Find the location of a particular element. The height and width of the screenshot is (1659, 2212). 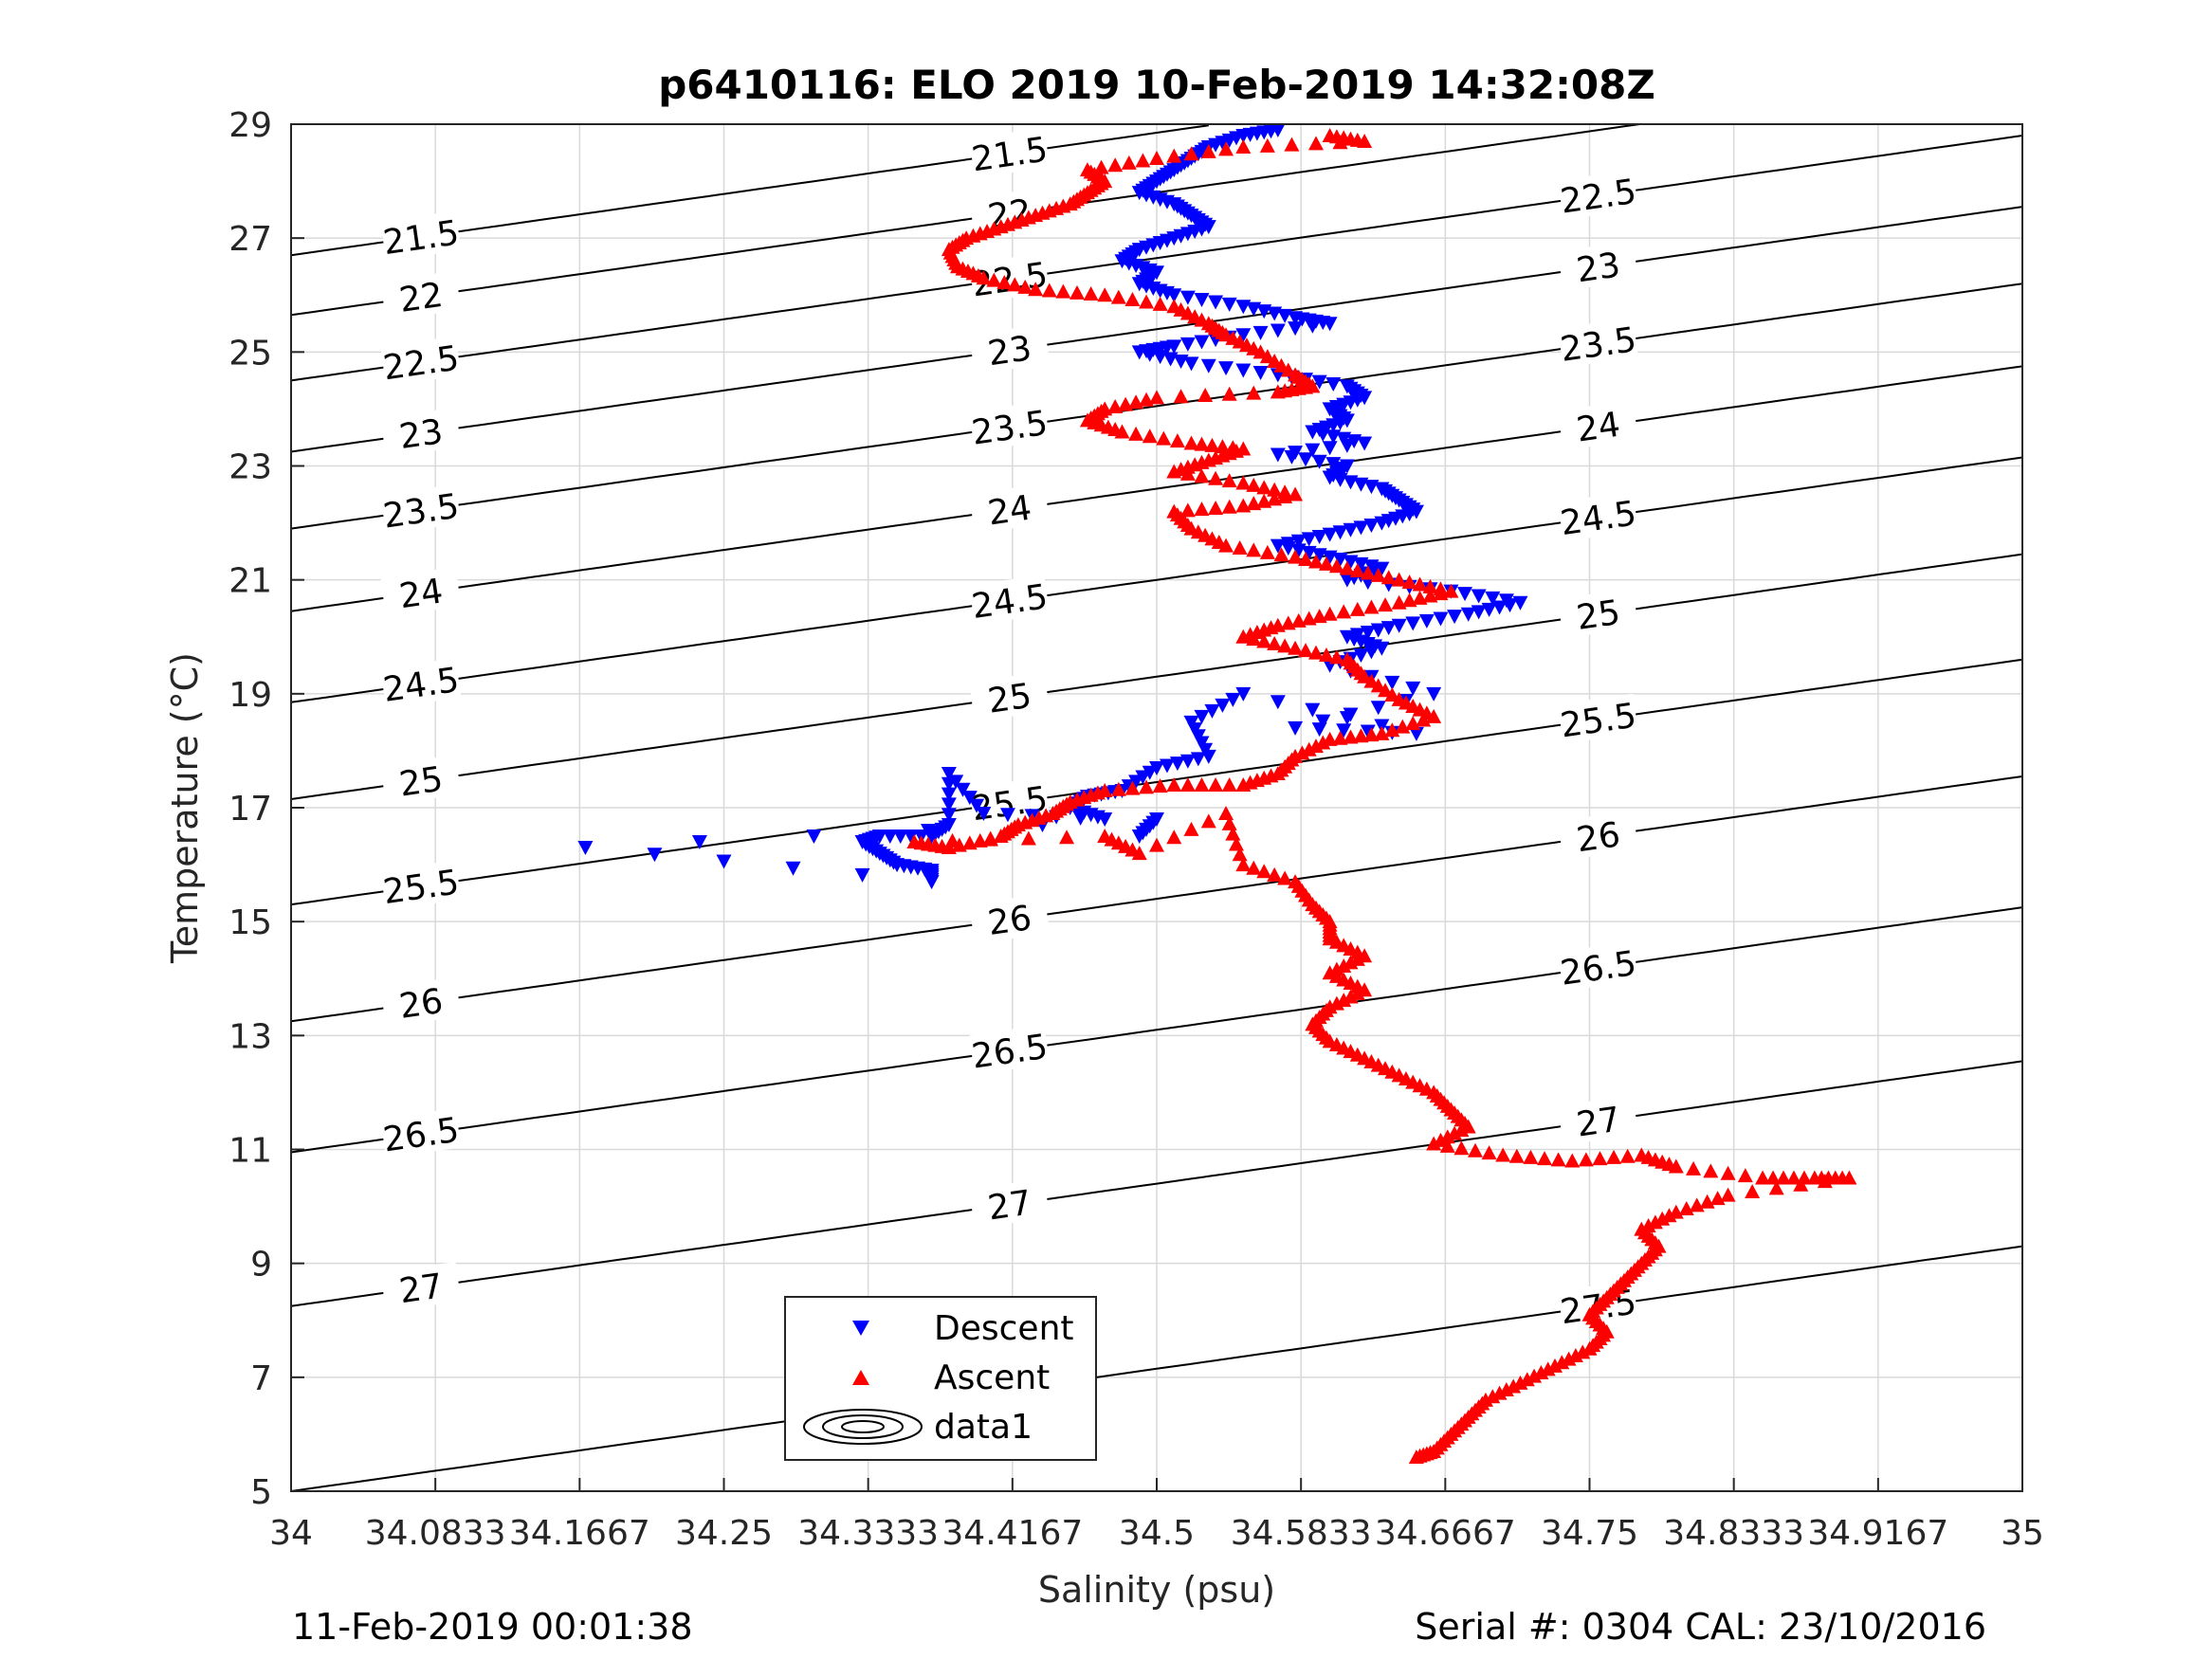

legend-ascent-label: Ascent is located at coordinates (992, 1377).